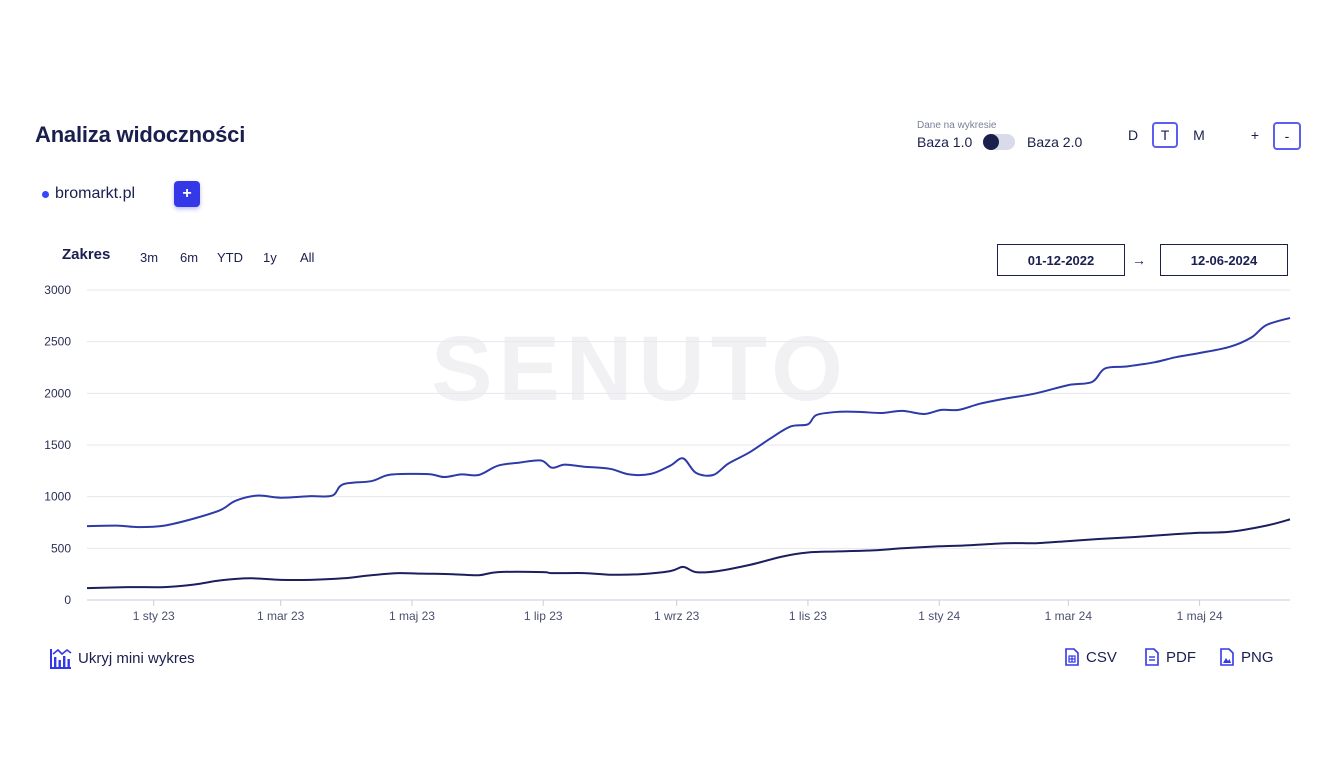 This screenshot has height=782, width=1324. Describe the element at coordinates (1072, 657) in the screenshot. I see `csv-file-icon` at that location.